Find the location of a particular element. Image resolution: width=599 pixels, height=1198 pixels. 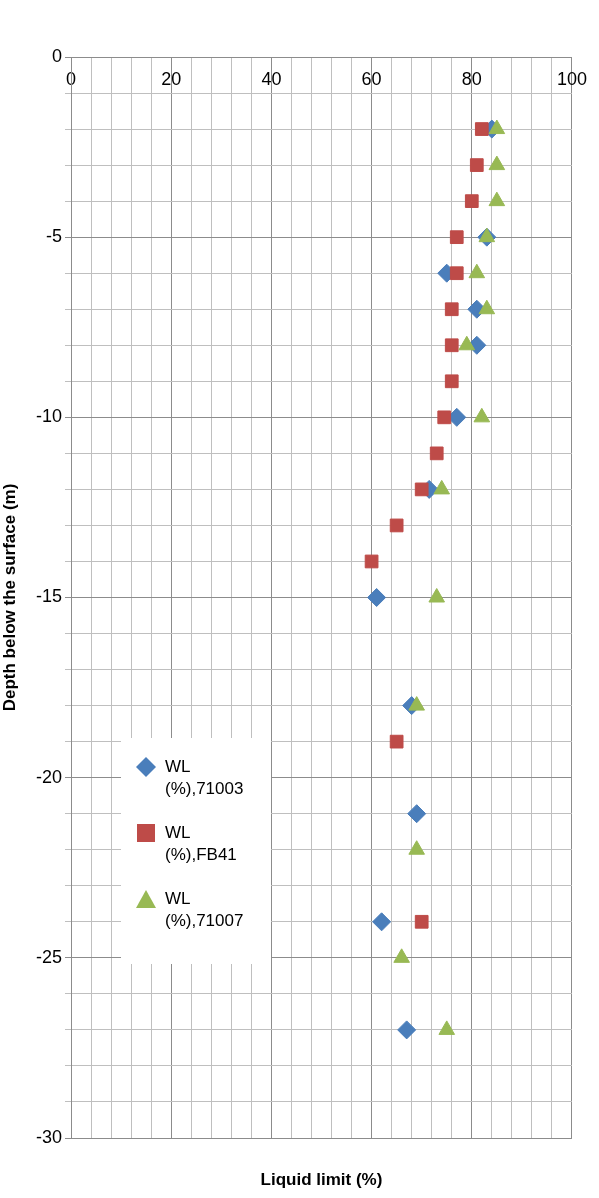

y-tick-label: 0 is located at coordinates (56, 55).